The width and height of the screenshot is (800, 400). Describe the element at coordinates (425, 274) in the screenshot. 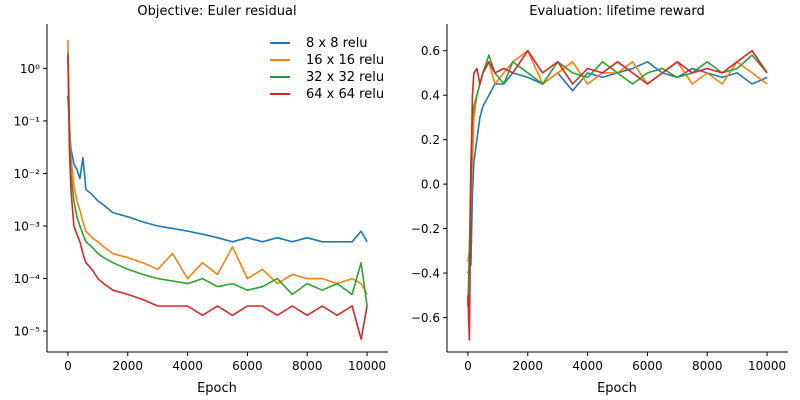

I see `y-tick-label: −0.4` at that location.